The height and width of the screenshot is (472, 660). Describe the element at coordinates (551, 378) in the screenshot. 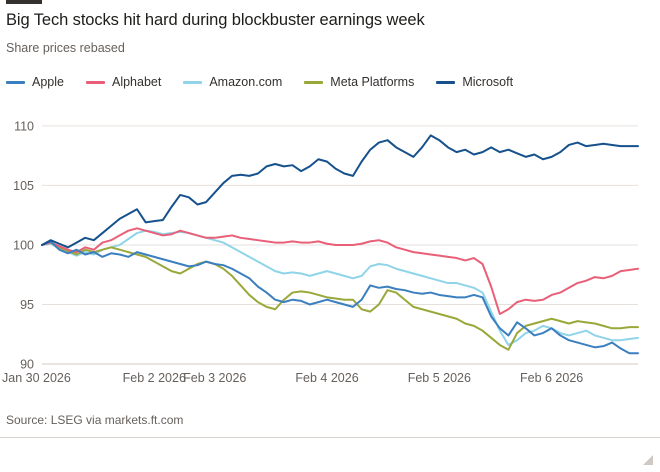

I see `x-tick-label: Feb 6 2026` at that location.